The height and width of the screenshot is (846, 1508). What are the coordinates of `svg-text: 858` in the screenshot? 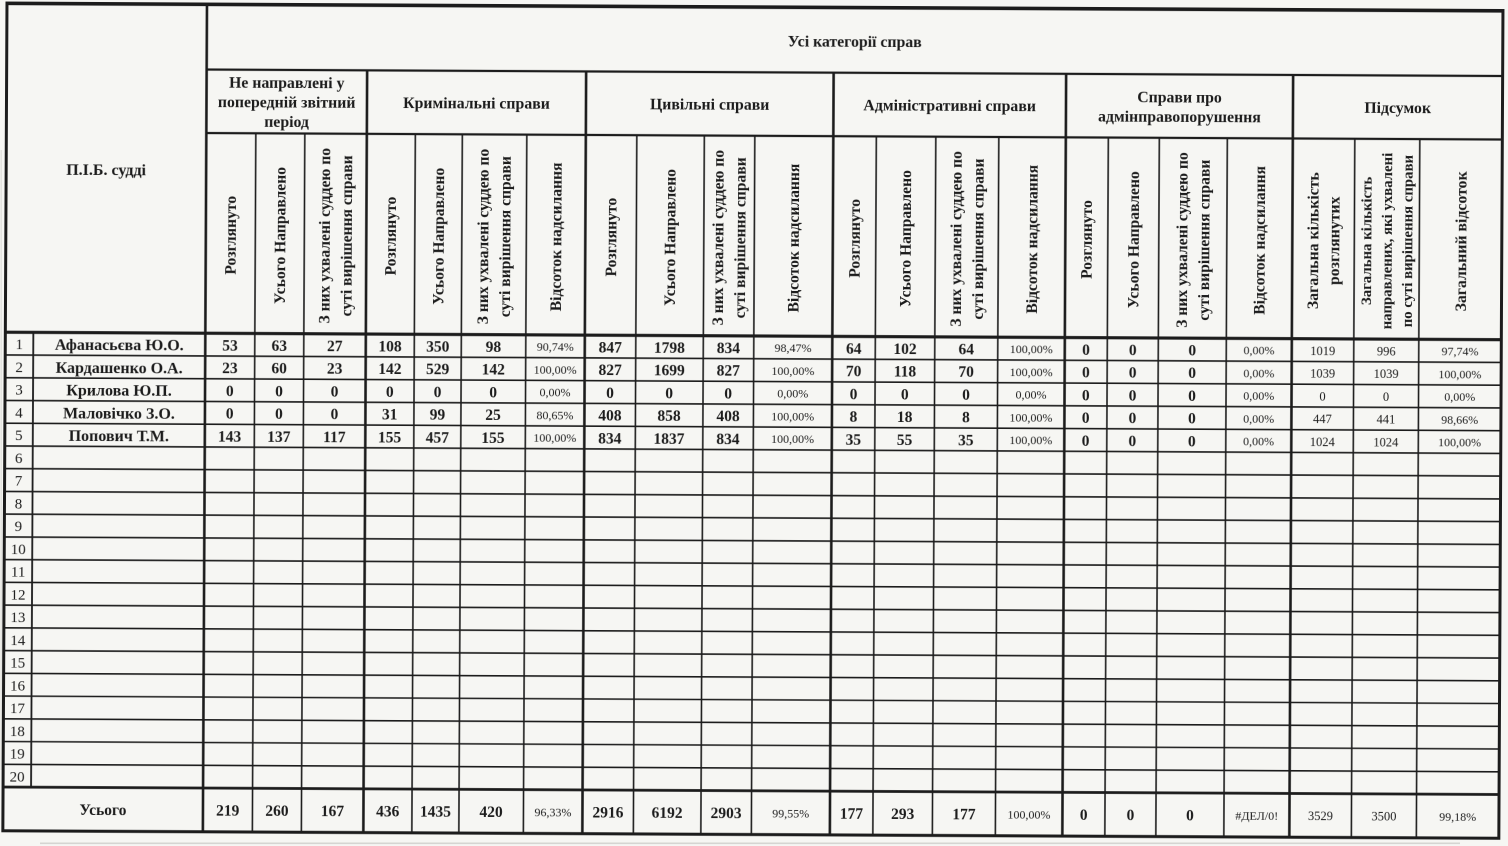 It's located at (669, 416).